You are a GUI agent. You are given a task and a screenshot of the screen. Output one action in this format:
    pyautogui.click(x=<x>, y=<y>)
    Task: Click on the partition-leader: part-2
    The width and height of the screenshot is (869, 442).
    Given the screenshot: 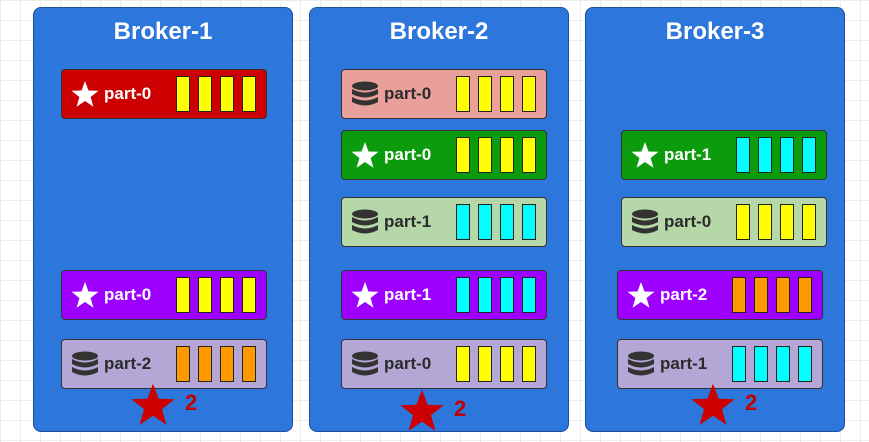 What is the action you would take?
    pyautogui.click(x=720, y=295)
    